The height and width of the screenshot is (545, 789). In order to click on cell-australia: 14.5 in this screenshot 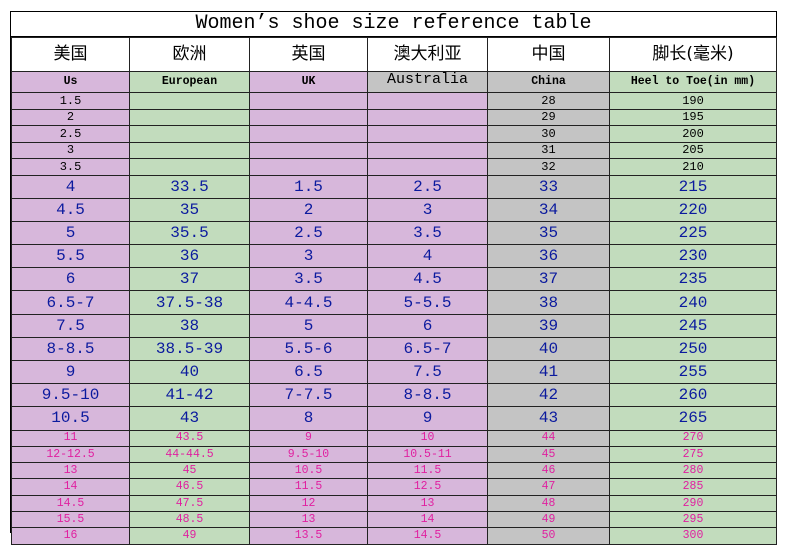, I will do `click(427, 536)`.